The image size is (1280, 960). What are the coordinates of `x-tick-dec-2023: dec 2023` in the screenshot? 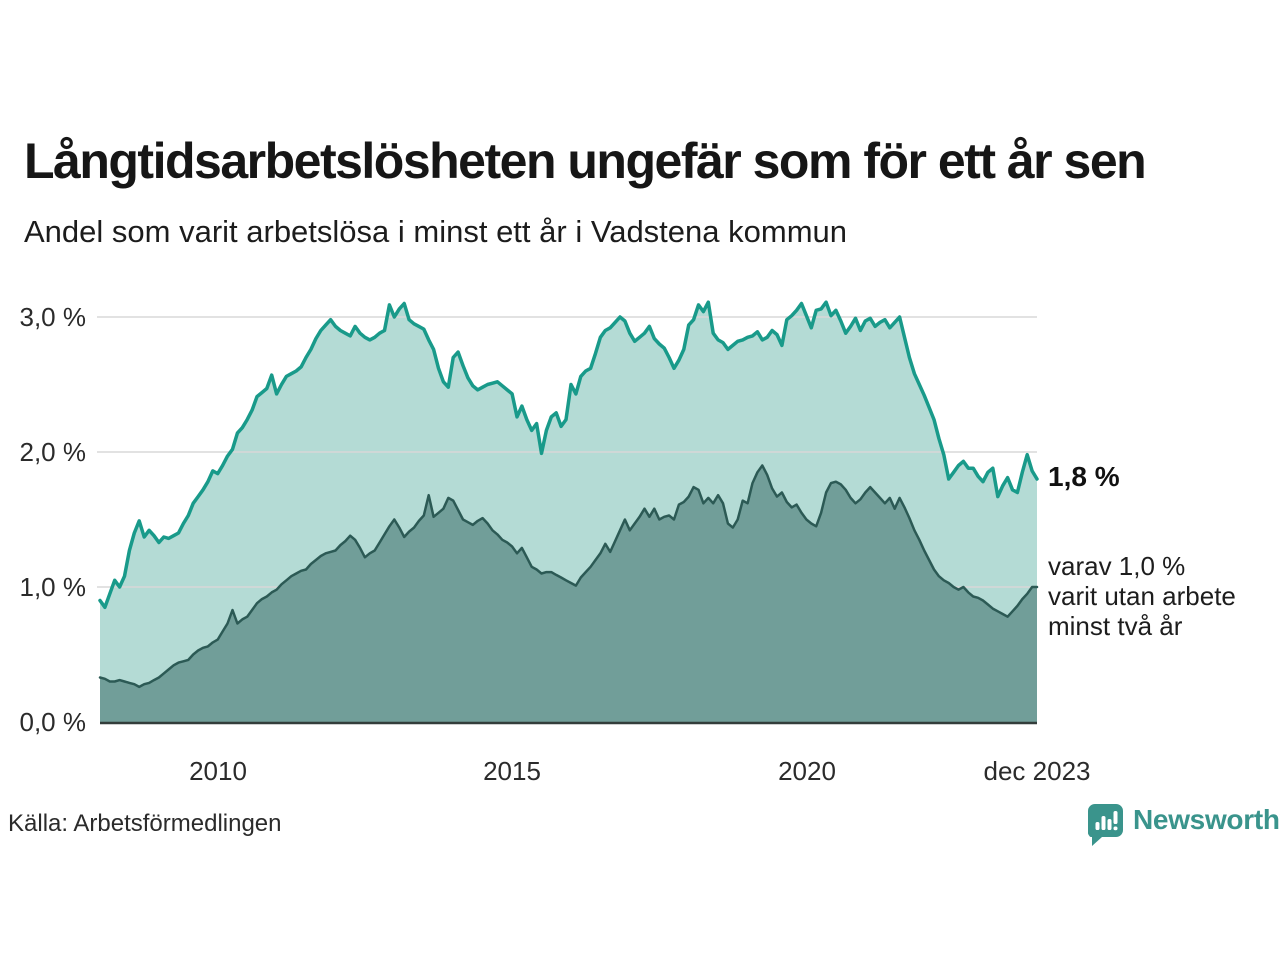 It's located at (1037, 771).